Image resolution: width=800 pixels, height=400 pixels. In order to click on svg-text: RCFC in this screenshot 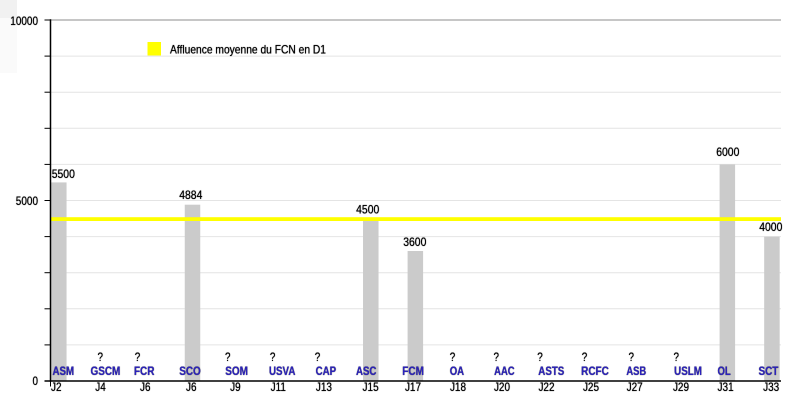, I will do `click(595, 371)`.